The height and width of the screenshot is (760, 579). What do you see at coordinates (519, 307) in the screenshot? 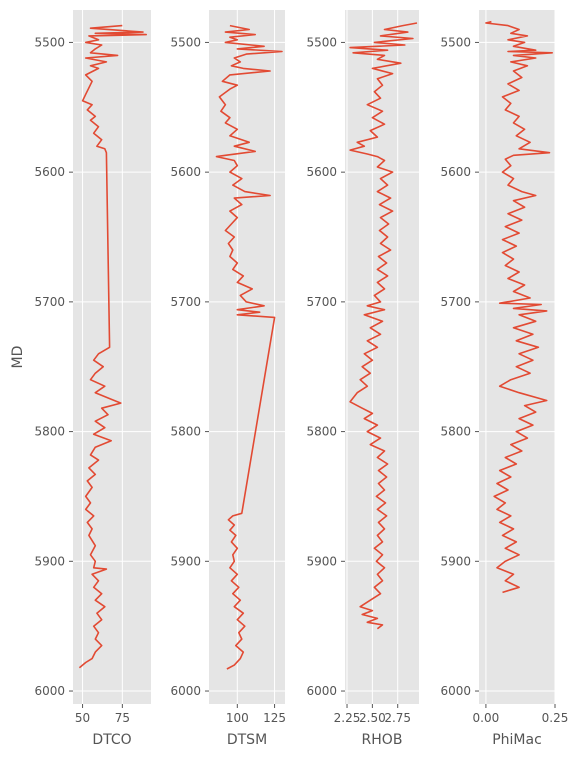
I see `series-line-phimac` at bounding box center [519, 307].